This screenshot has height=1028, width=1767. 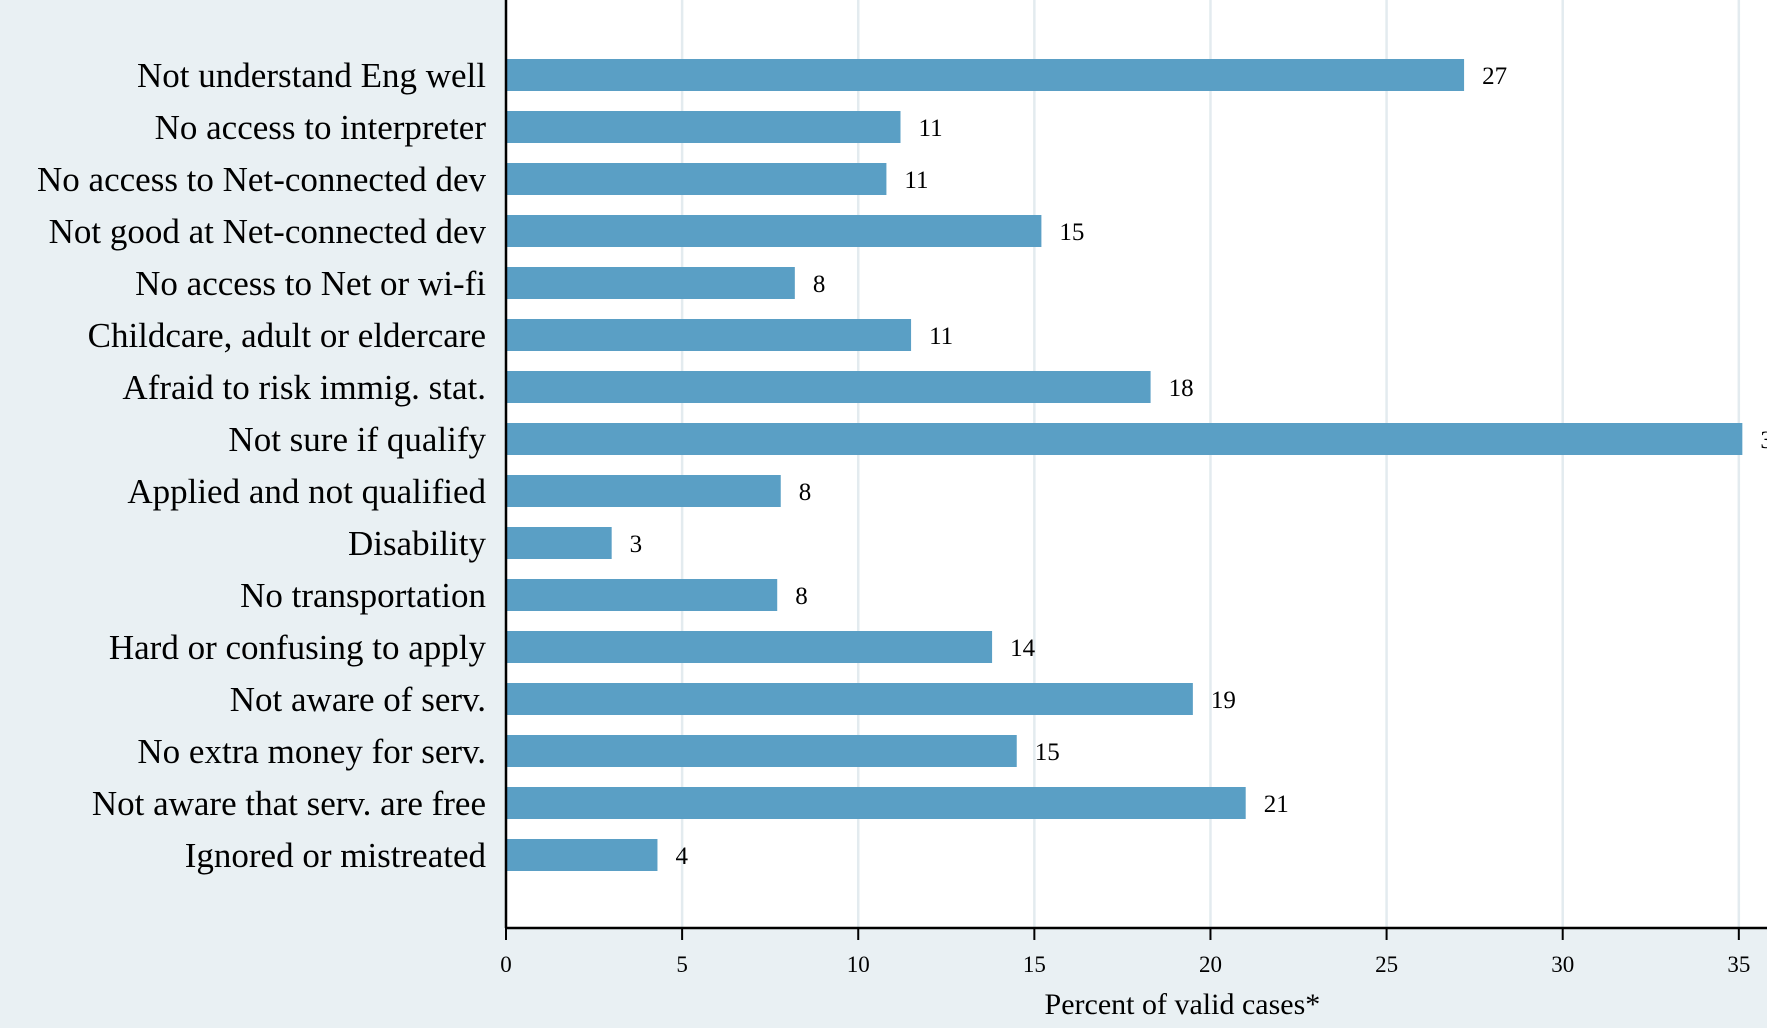 I want to click on category-label: No transportation, so click(x=363, y=595).